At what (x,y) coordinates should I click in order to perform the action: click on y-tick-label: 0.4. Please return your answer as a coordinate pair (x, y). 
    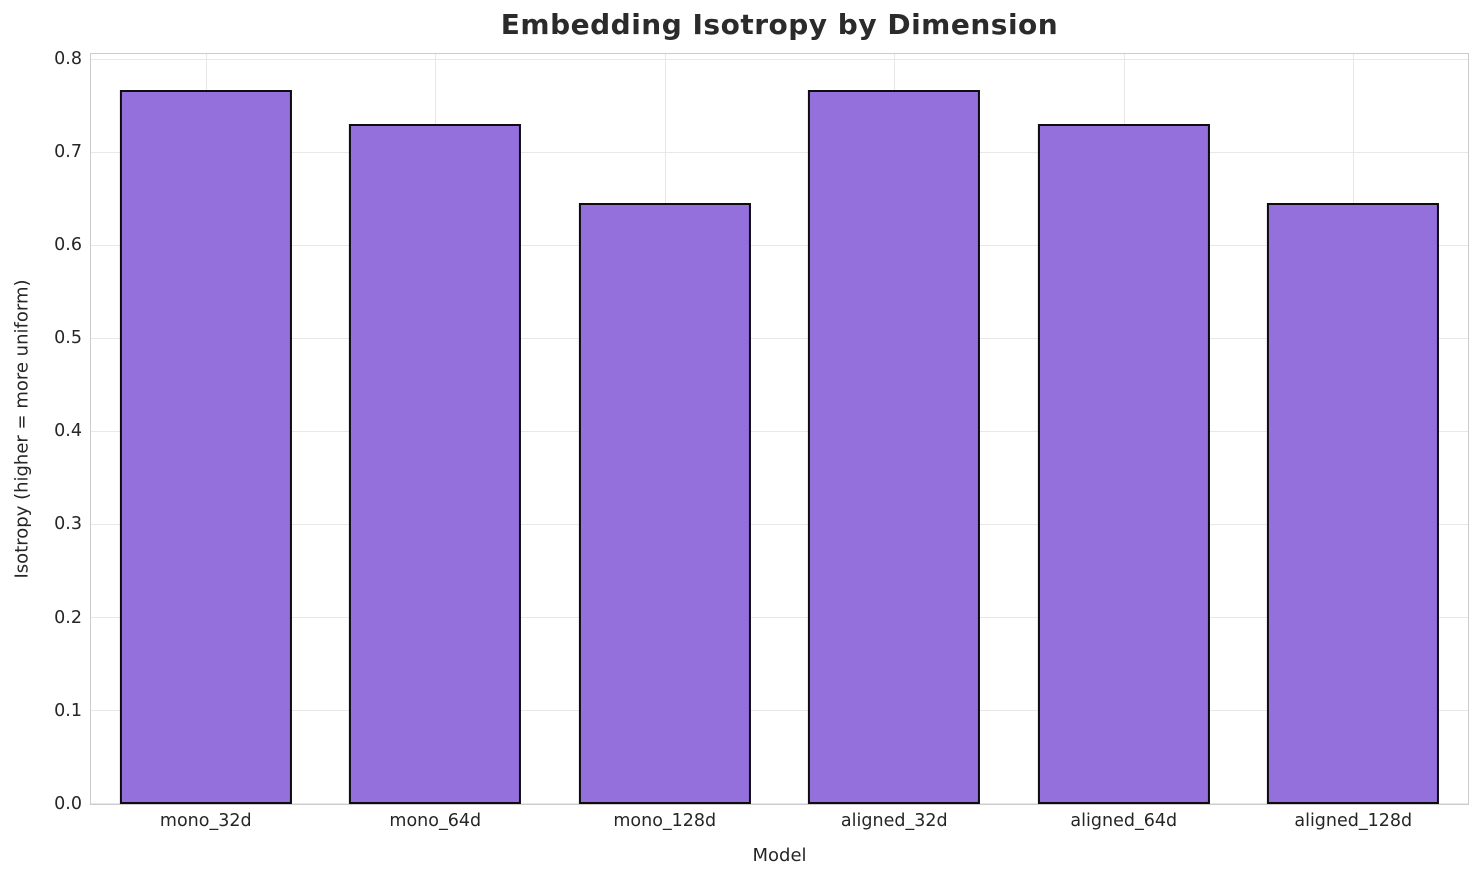
    Looking at the image, I should click on (68, 431).